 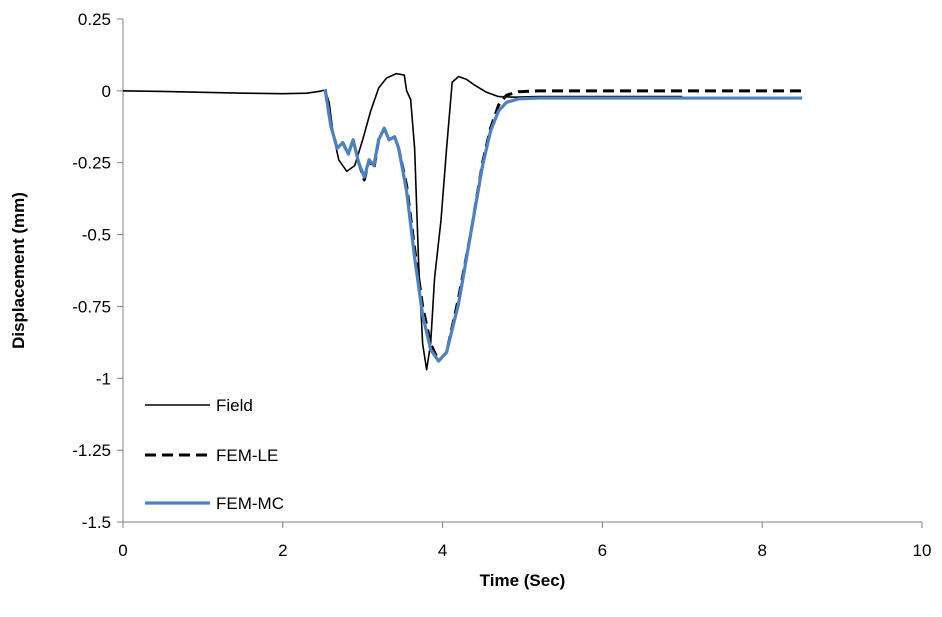 I want to click on y-axis-title: Displacement (mm), so click(x=18, y=270).